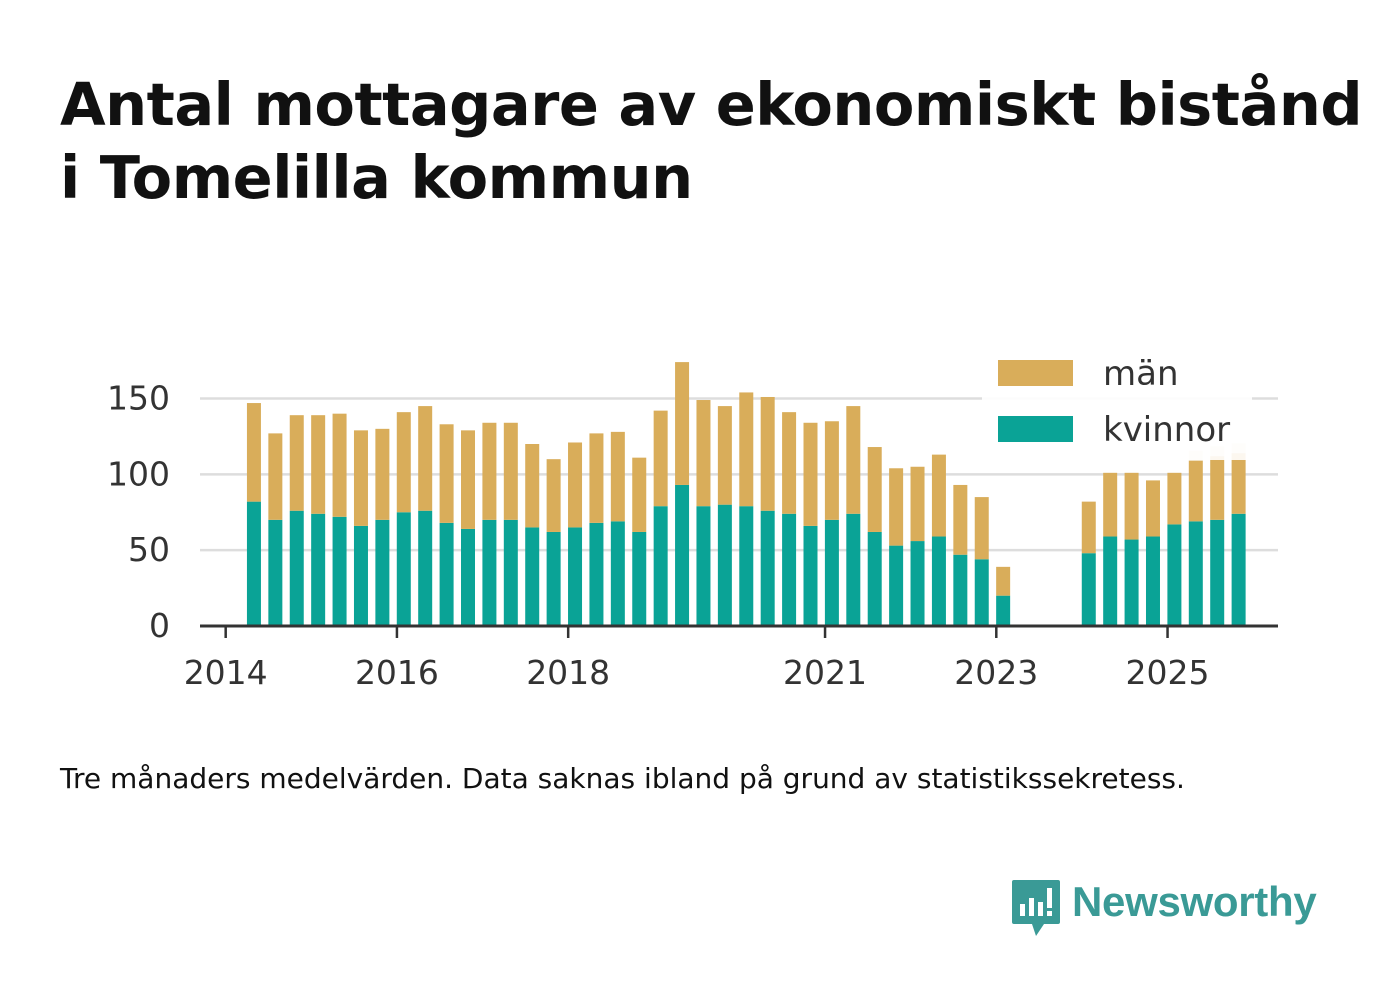 The width and height of the screenshot is (1382, 999). What do you see at coordinates (1168, 672) in the screenshot?
I see `x-tick-label: 2025` at bounding box center [1168, 672].